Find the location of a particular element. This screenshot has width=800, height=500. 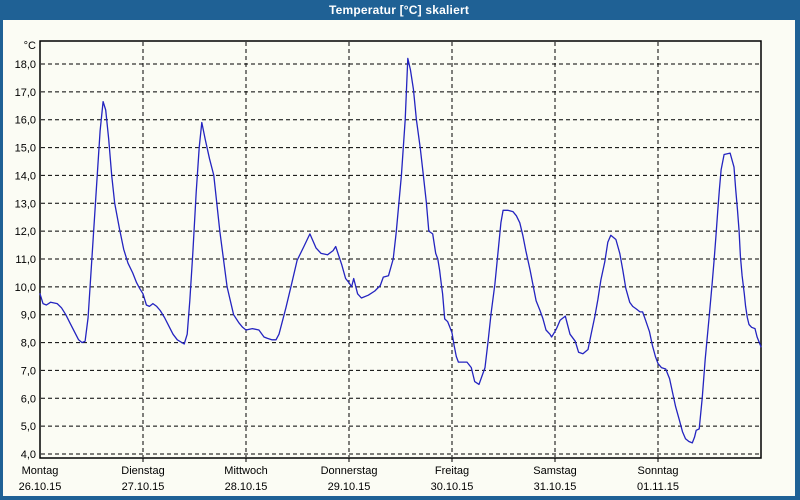

y-tick-label: 13,0 is located at coordinates (25, 204).